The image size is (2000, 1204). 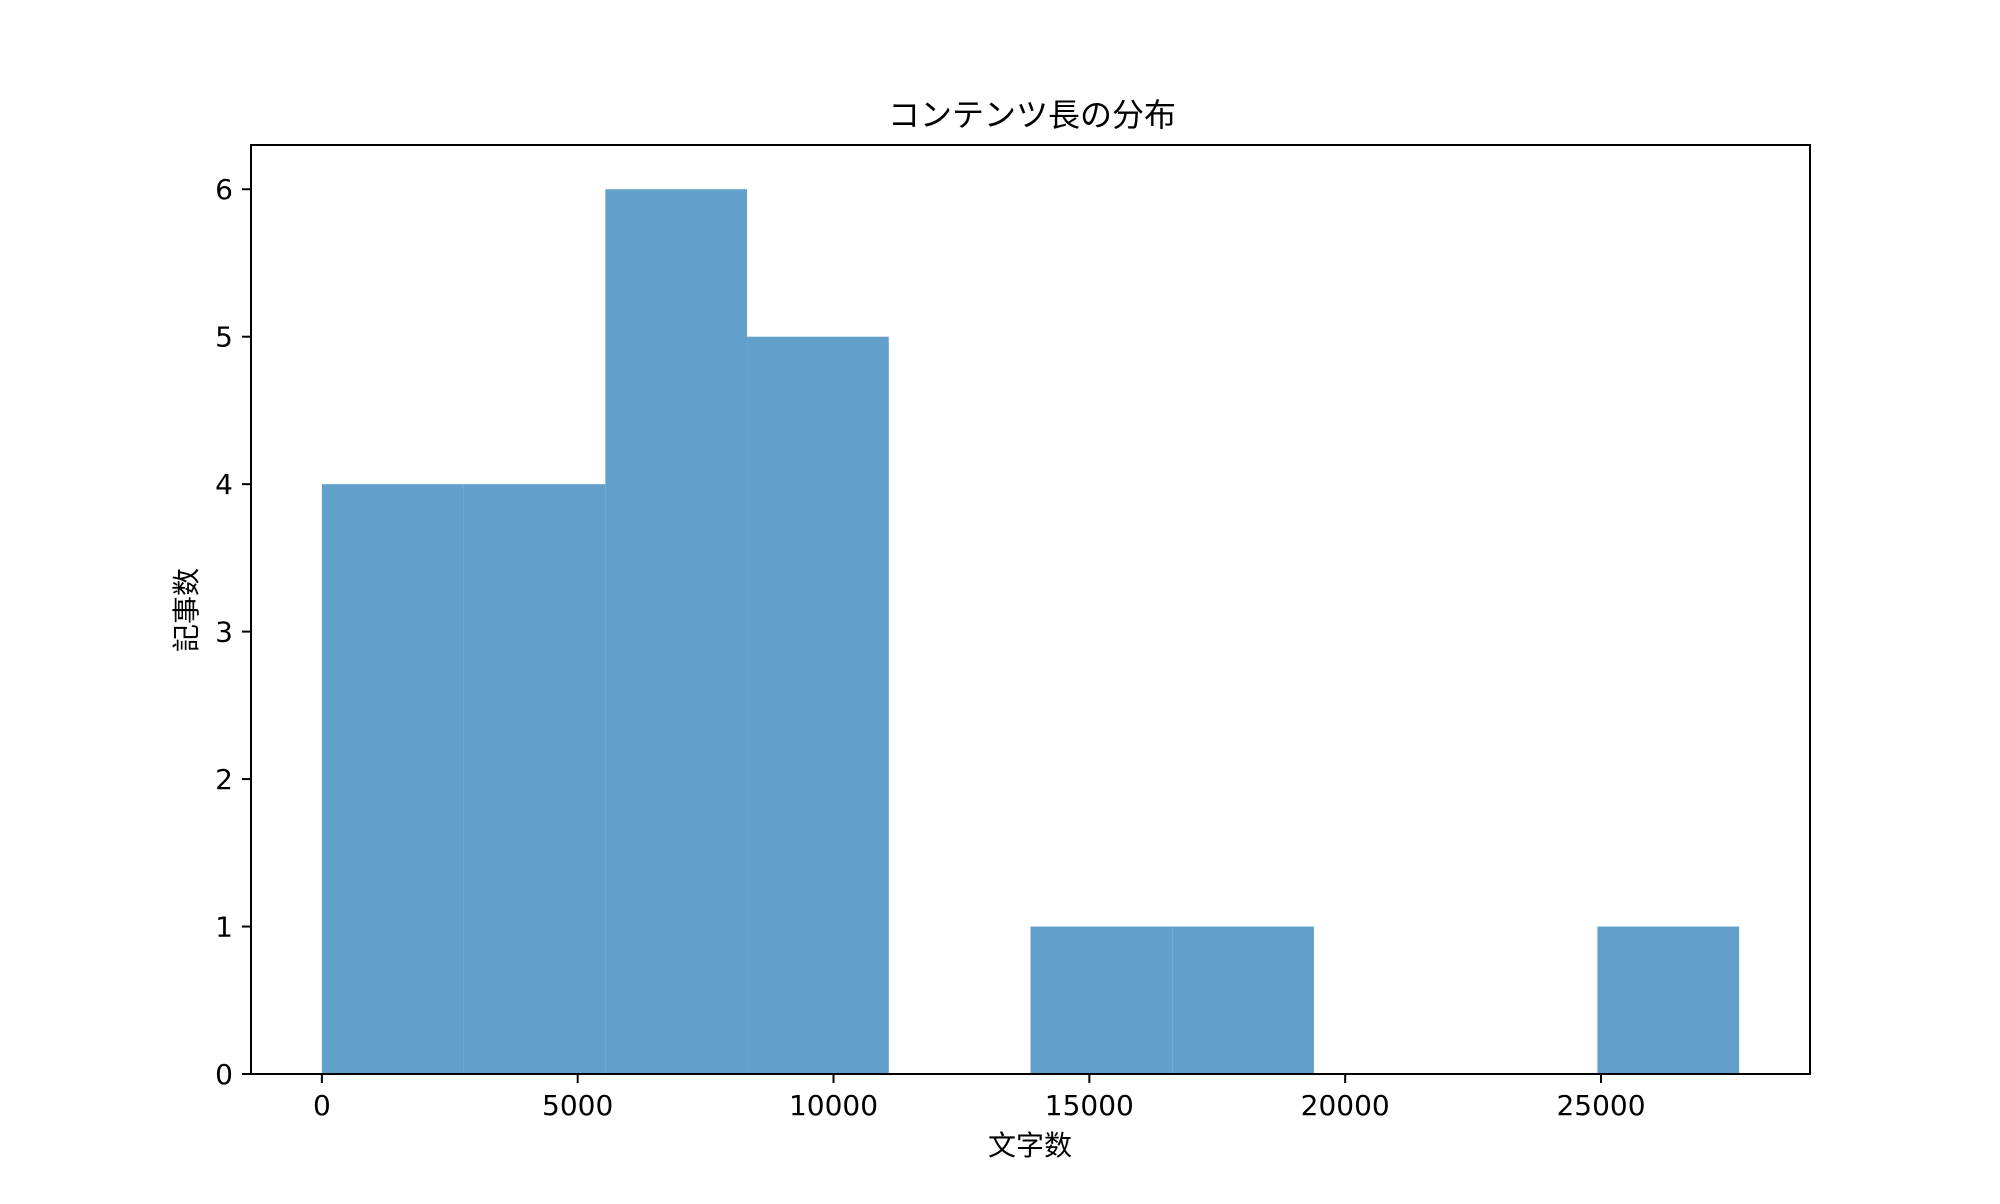 I want to click on y-axis-ticks: 0 1 2 3 4 5 6, so click(x=233, y=632).